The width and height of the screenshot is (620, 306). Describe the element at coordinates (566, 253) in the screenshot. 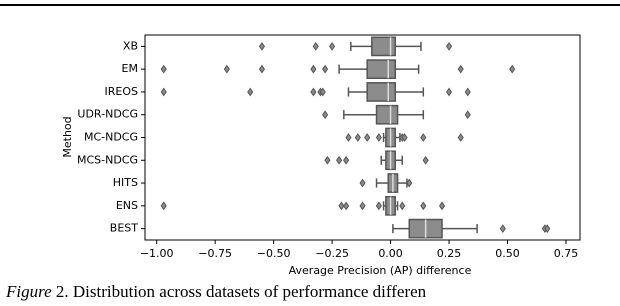

I see `x-tick-label: 0.75` at that location.